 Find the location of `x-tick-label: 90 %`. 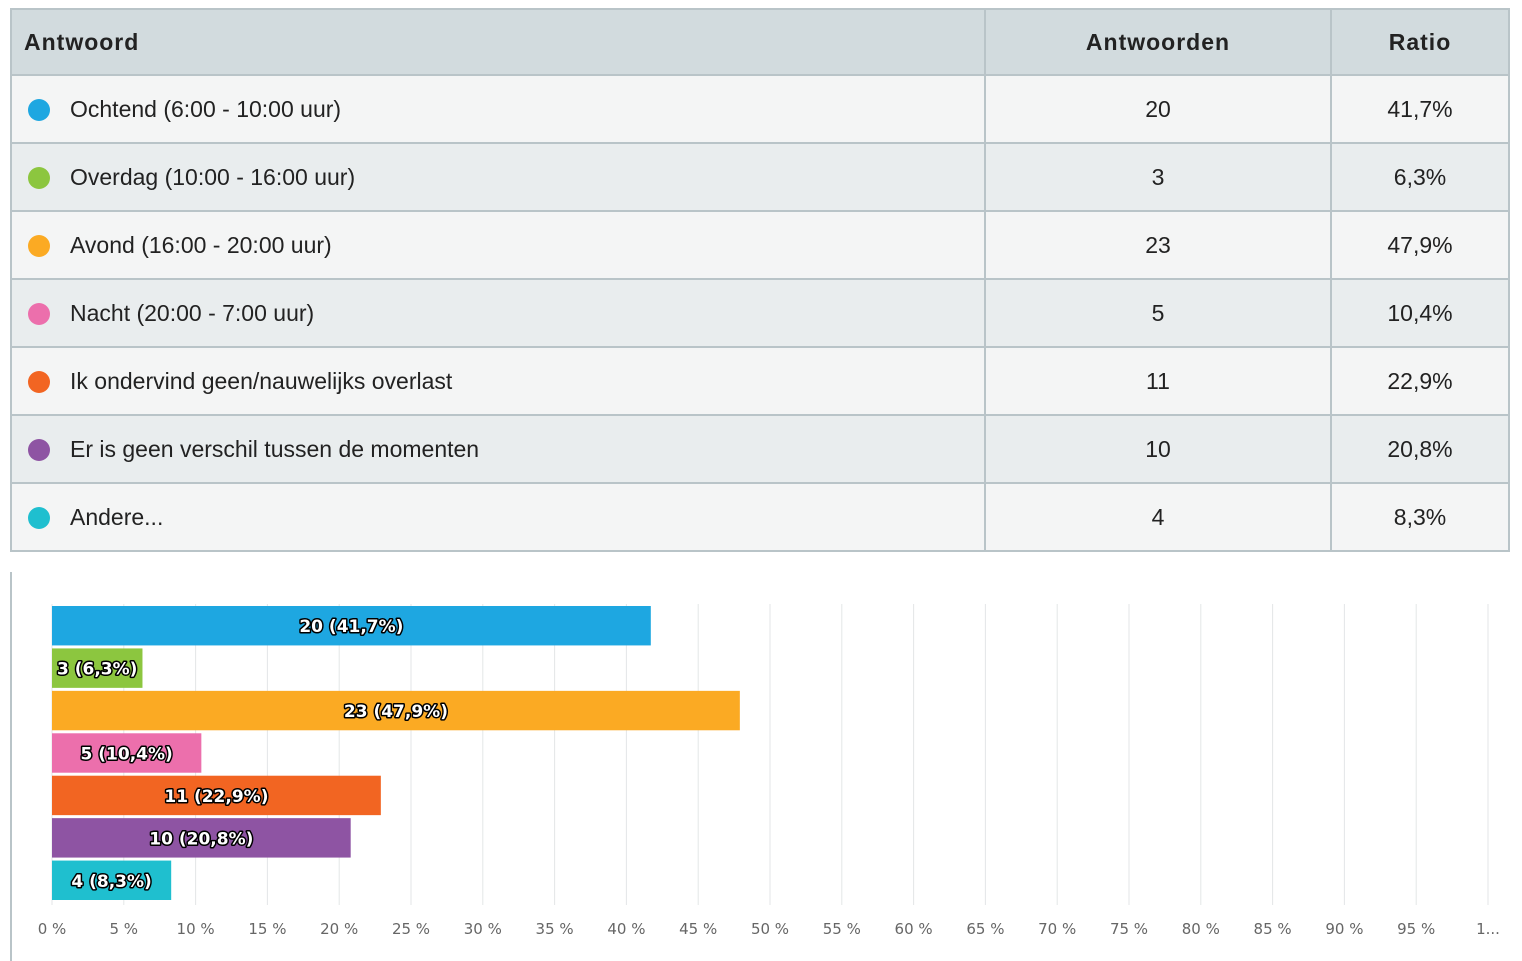

x-tick-label: 90 % is located at coordinates (1344, 929).